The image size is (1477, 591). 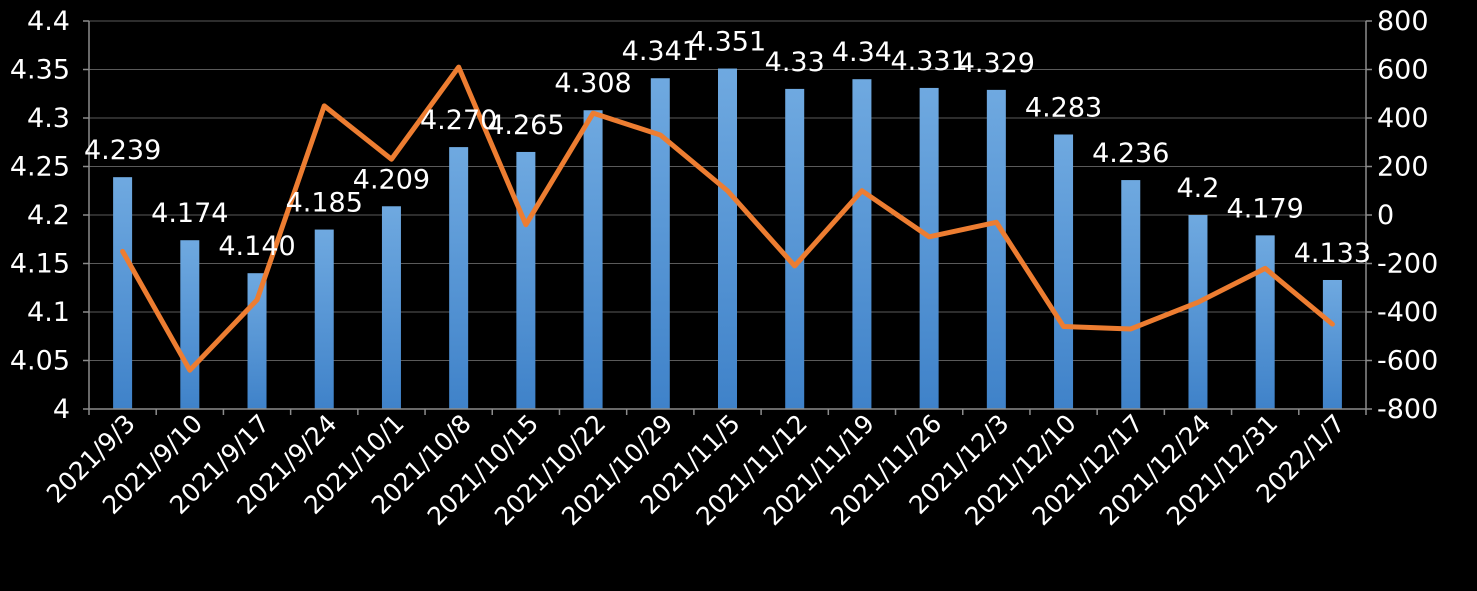 I want to click on y-right-tick-label: 200, so click(x=1403, y=167).